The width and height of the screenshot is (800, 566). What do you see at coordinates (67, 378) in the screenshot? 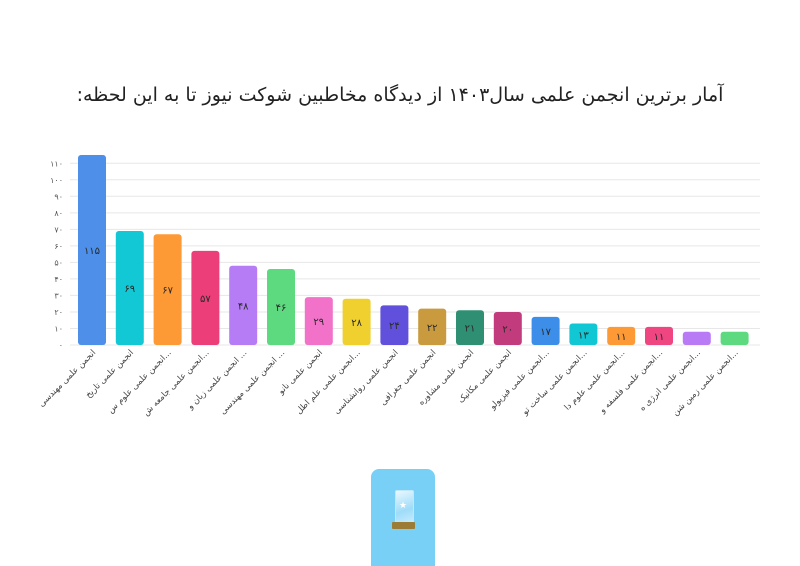
I see `x-tick-label: انجمن علمی مهندسی` at bounding box center [67, 378].